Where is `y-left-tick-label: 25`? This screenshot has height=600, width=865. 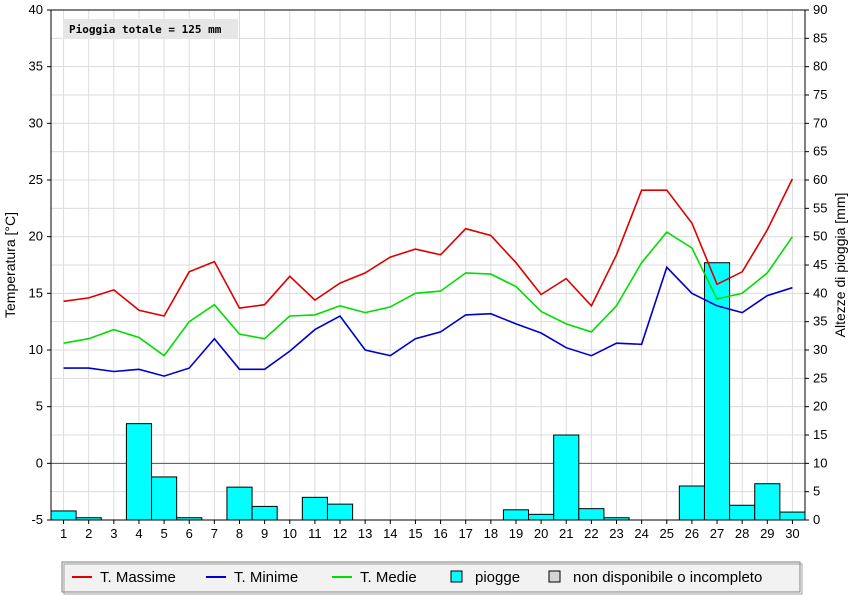
y-left-tick-label: 25 is located at coordinates (36, 179).